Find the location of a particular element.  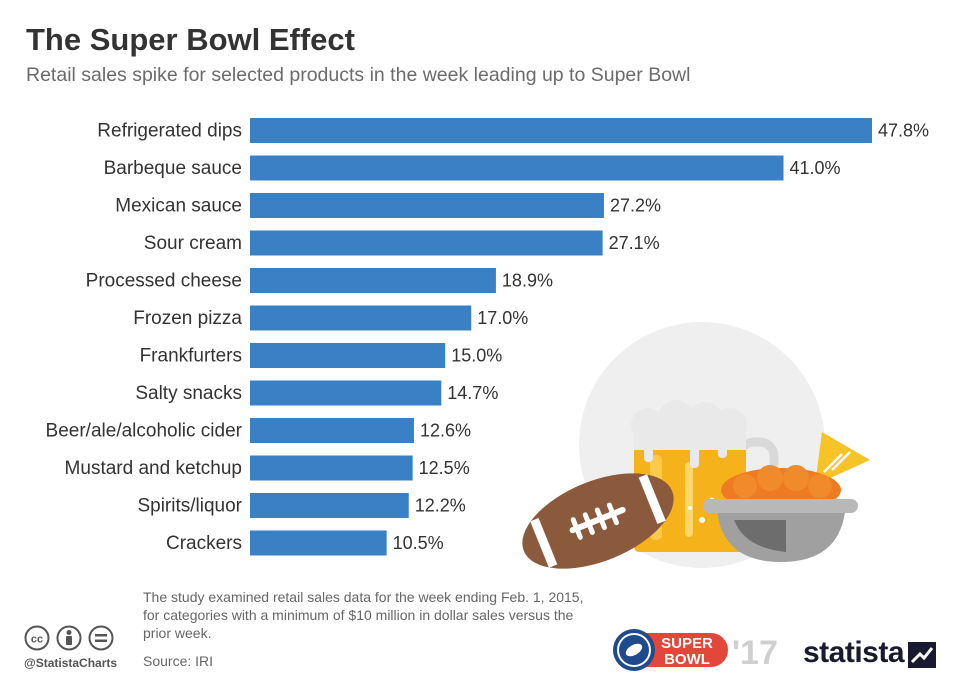

category-label: Sour cream is located at coordinates (193, 243).